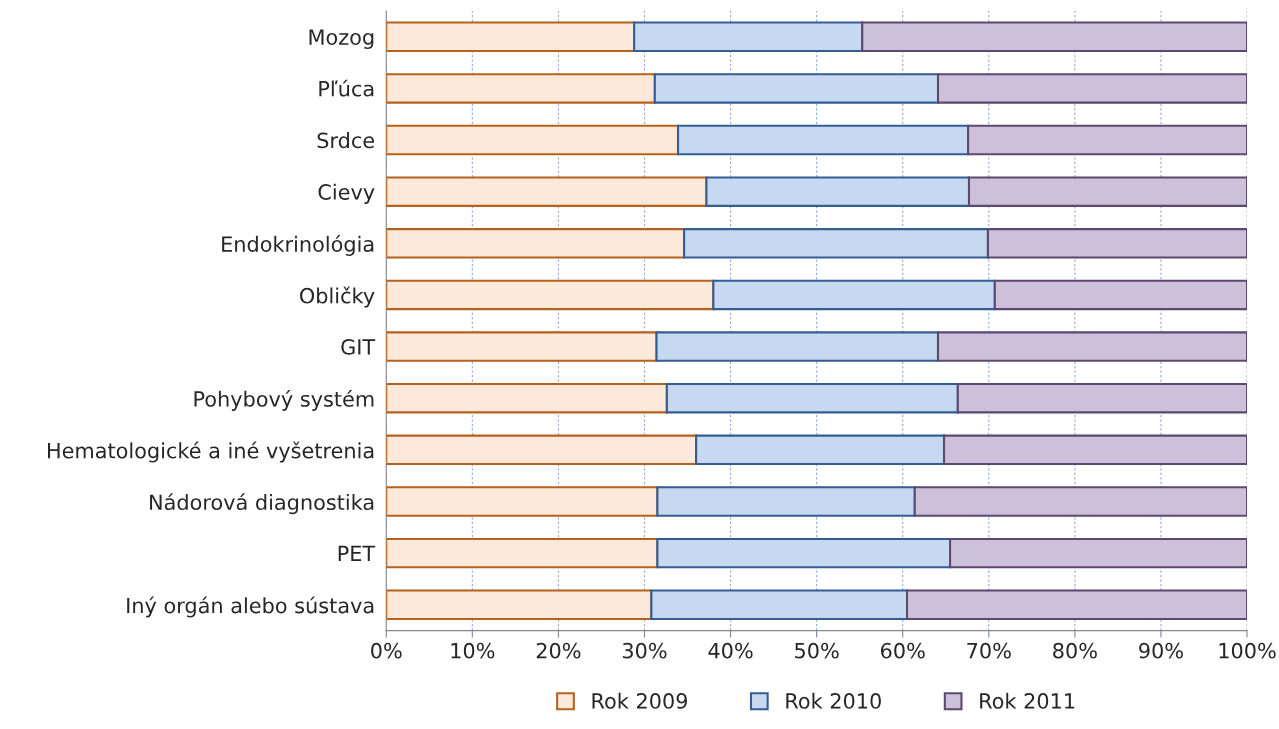 The image size is (1279, 729). What do you see at coordinates (284, 400) in the screenshot?
I see `y-tick-label: Pohybový systém` at bounding box center [284, 400].